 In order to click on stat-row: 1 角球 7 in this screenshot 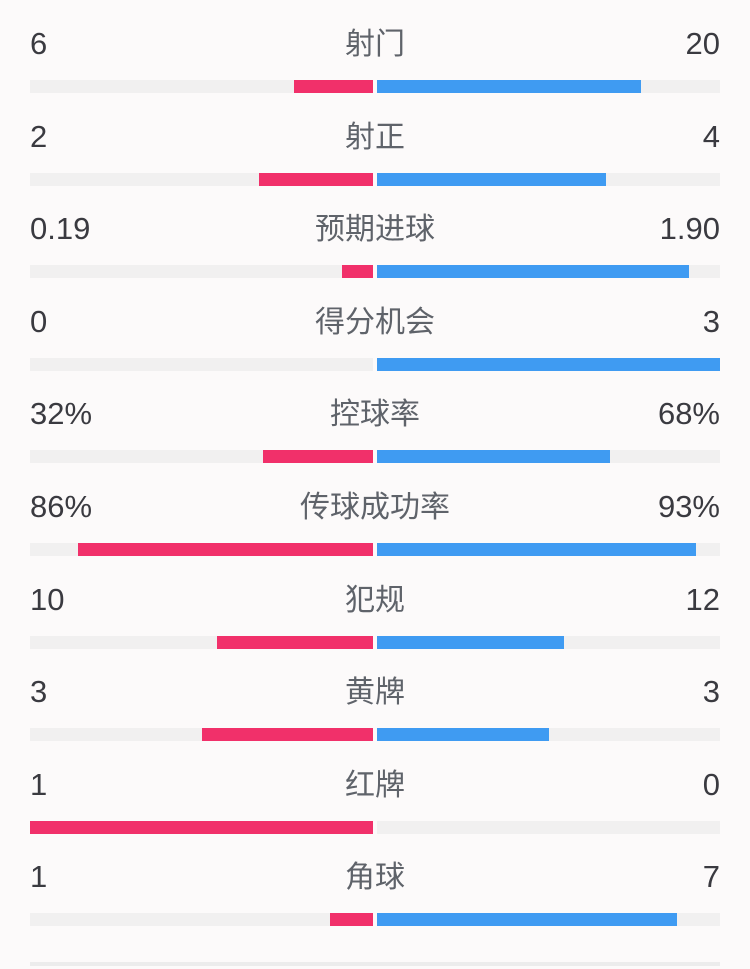, I will do `click(375, 880)`.